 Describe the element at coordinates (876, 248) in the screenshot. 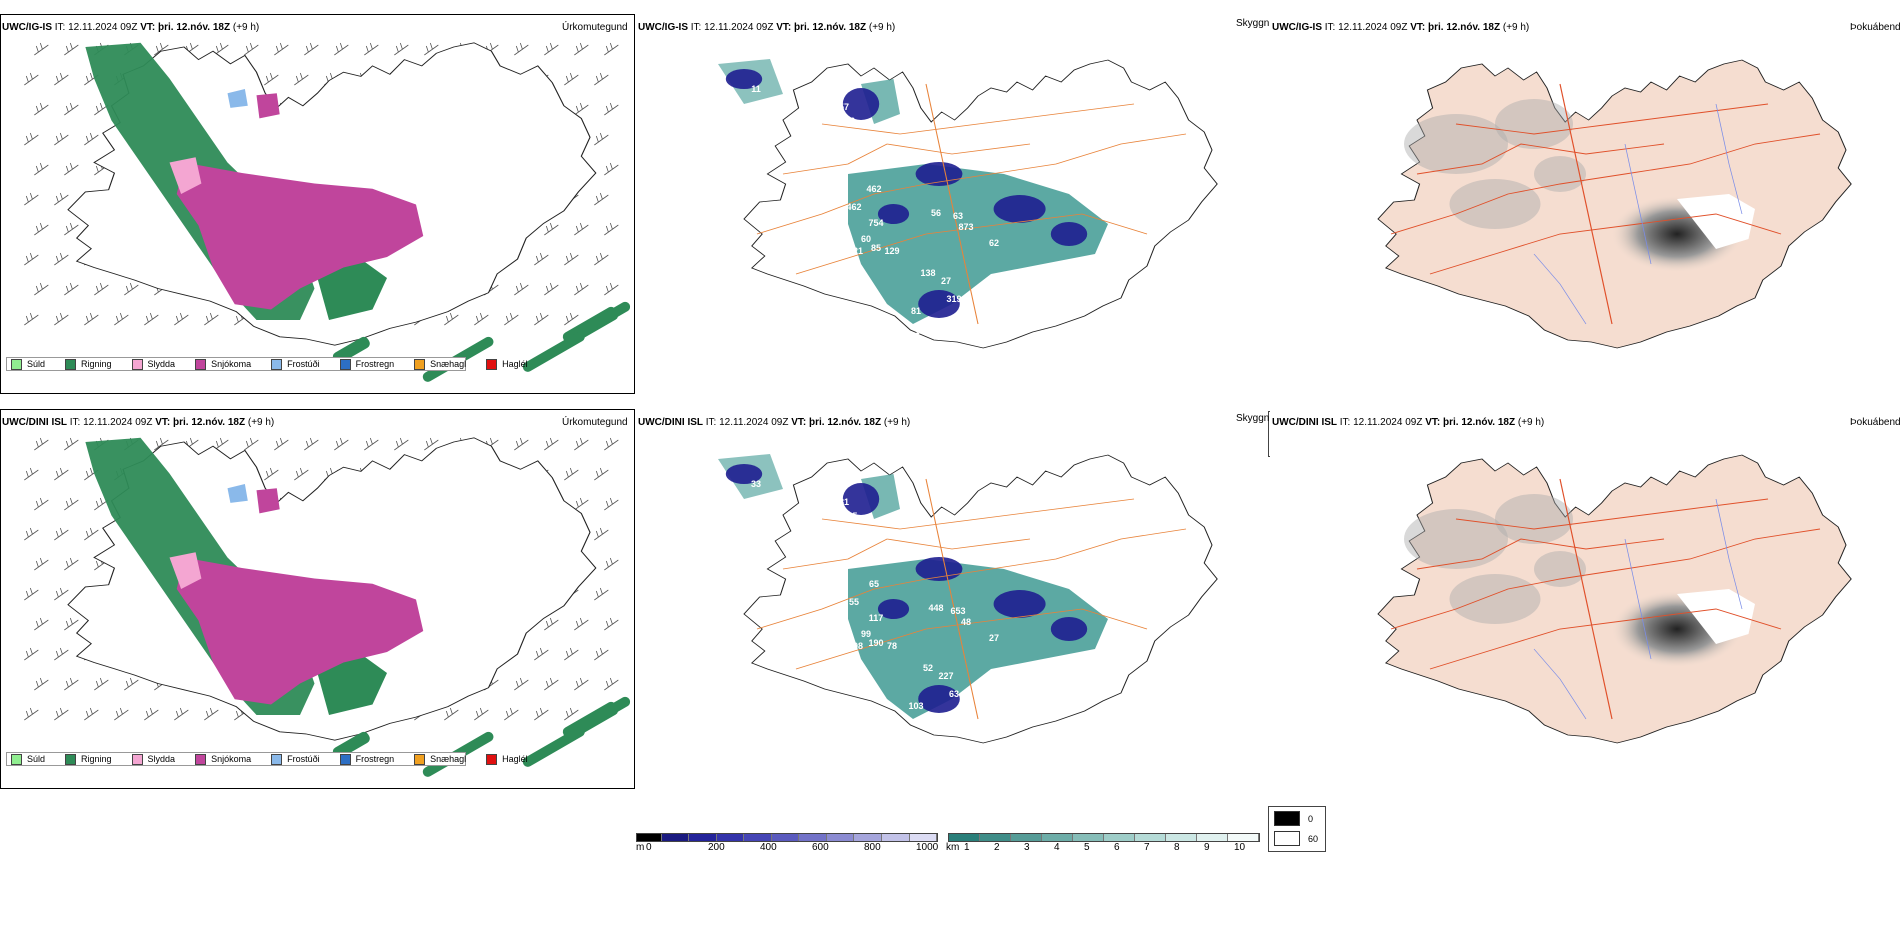

I see `cloud-base-label: 85` at that location.